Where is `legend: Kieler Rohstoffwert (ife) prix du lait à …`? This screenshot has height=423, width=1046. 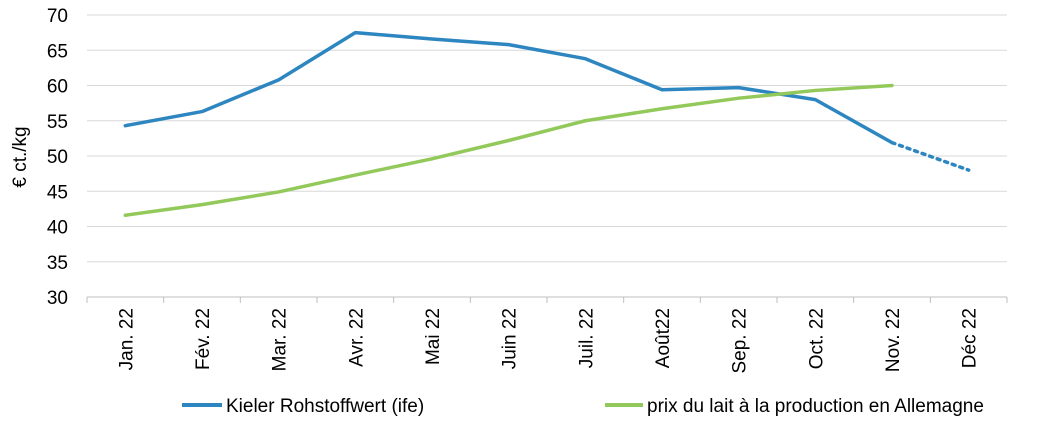
legend: Kieler Rohstoffwert (ife) prix du lait à … is located at coordinates (583, 406).